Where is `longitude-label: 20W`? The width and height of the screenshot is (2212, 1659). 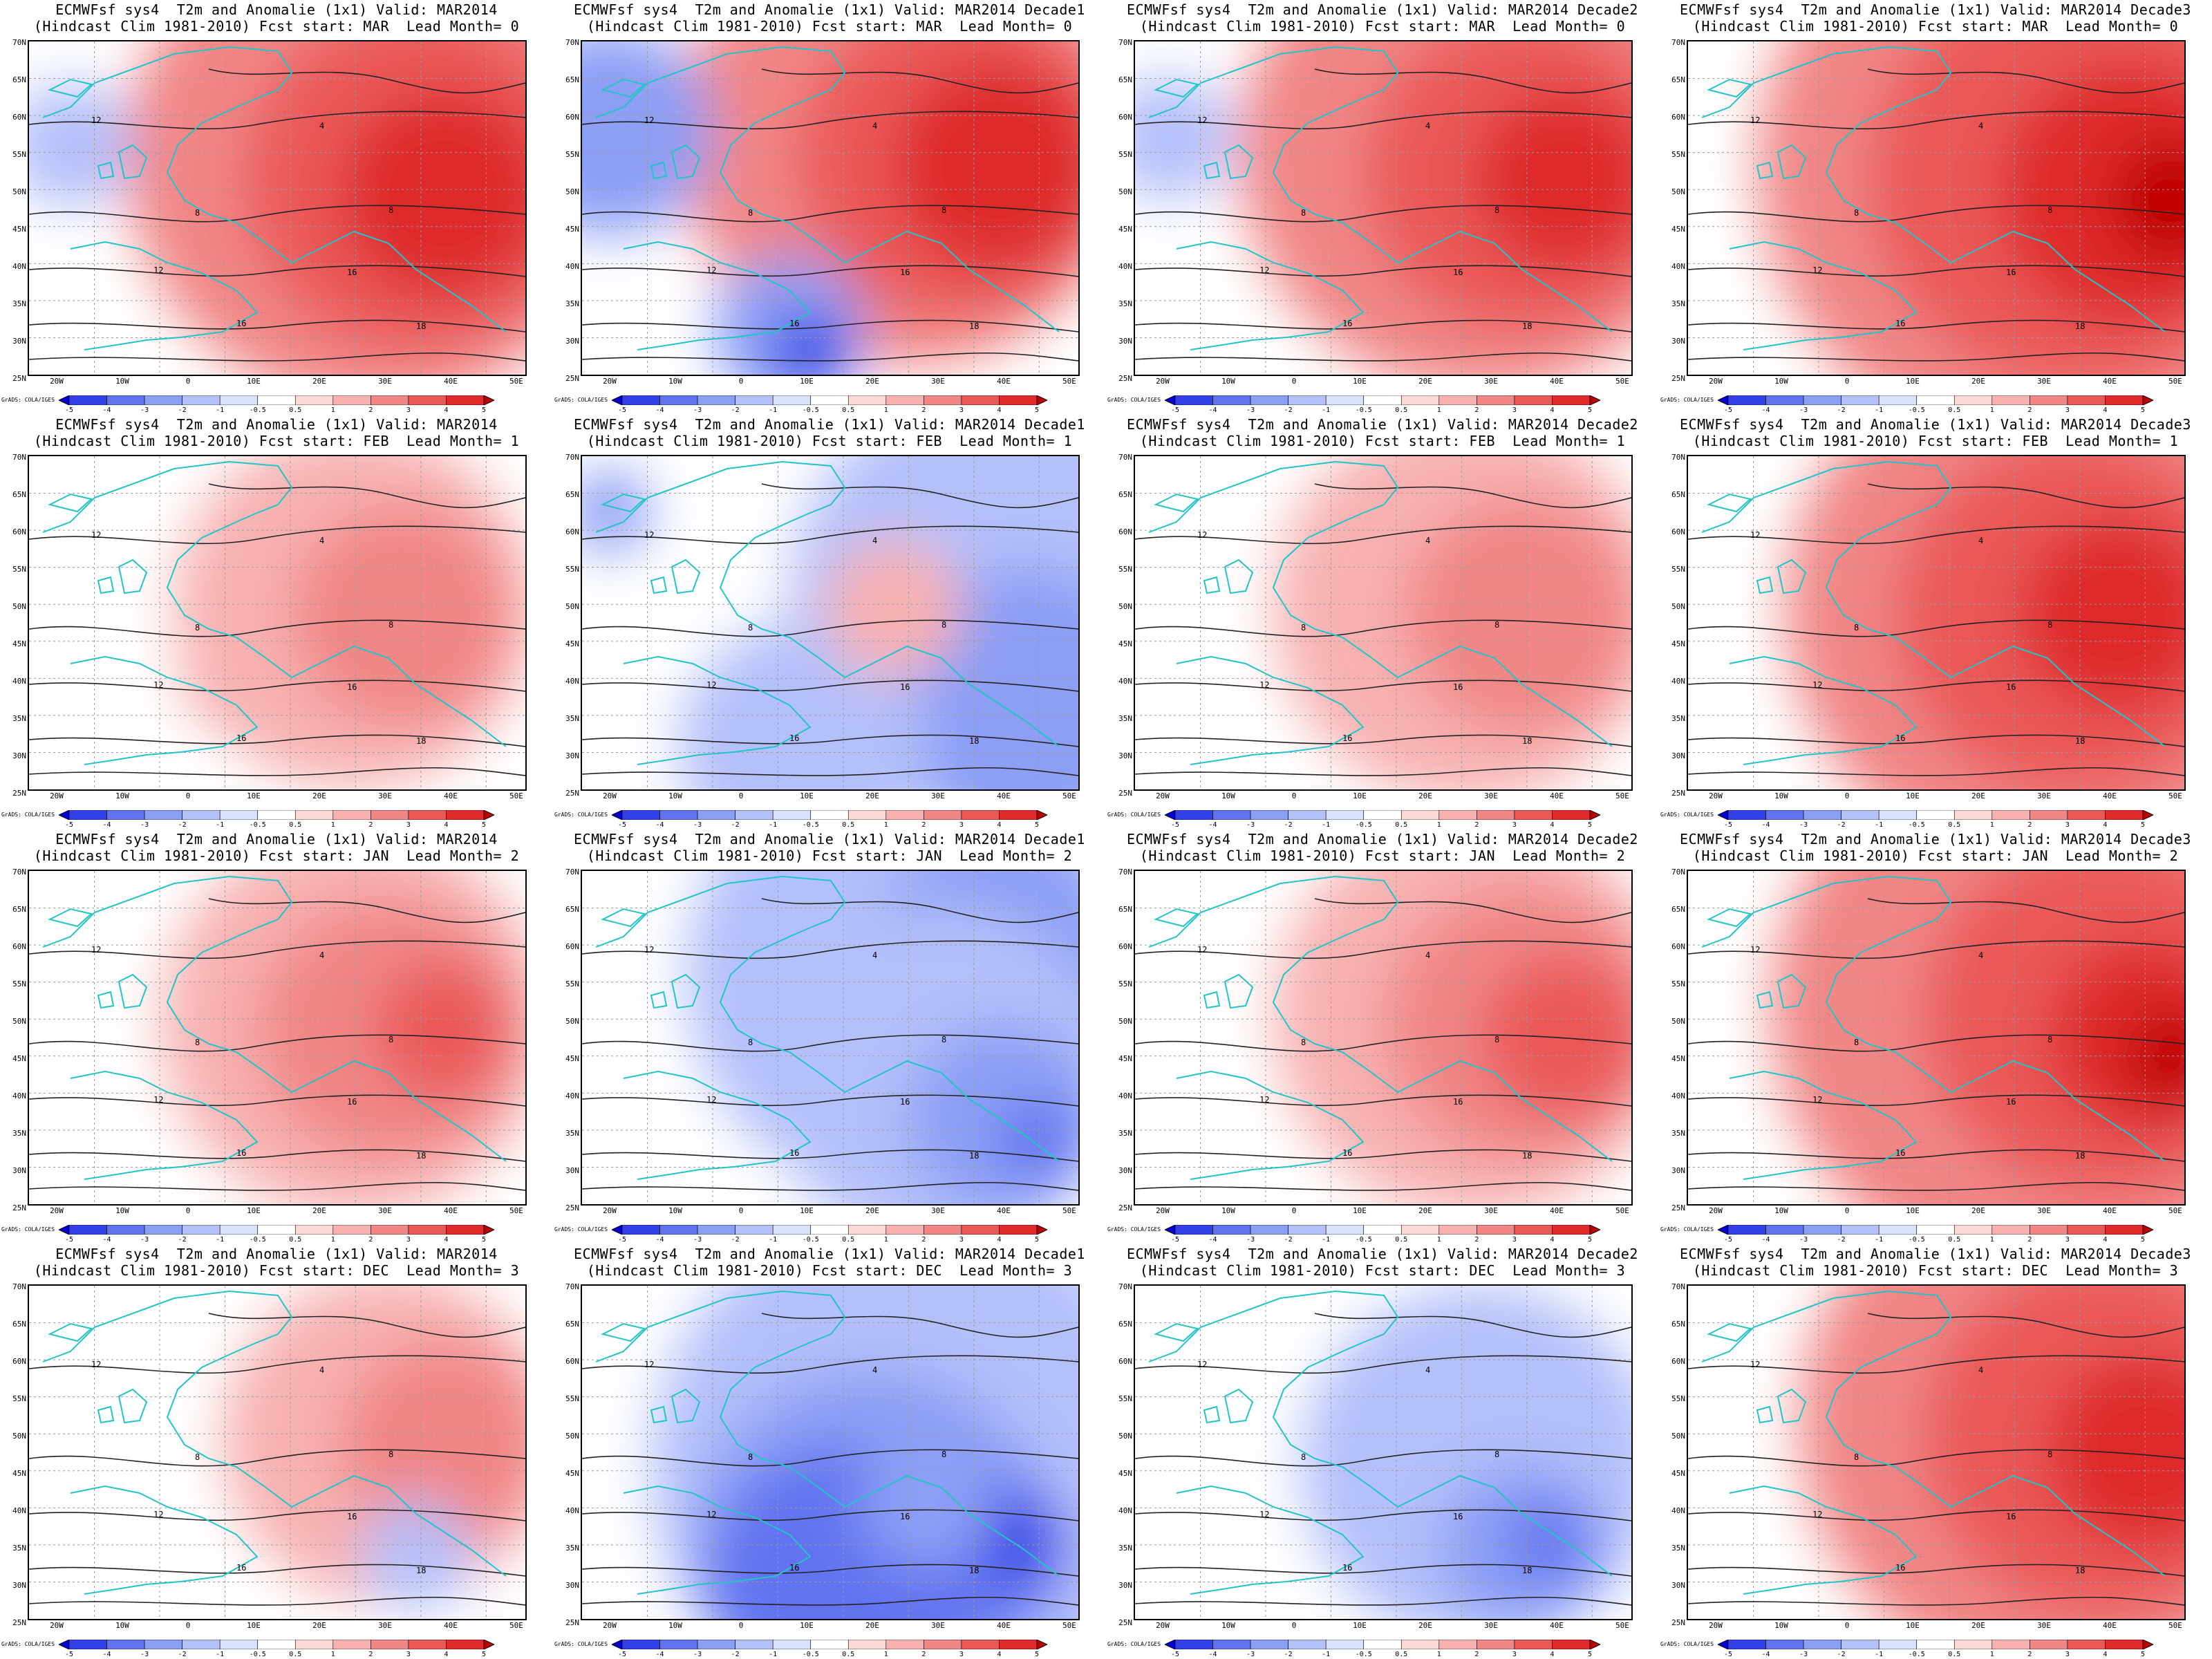
longitude-label: 20W is located at coordinates (610, 1210).